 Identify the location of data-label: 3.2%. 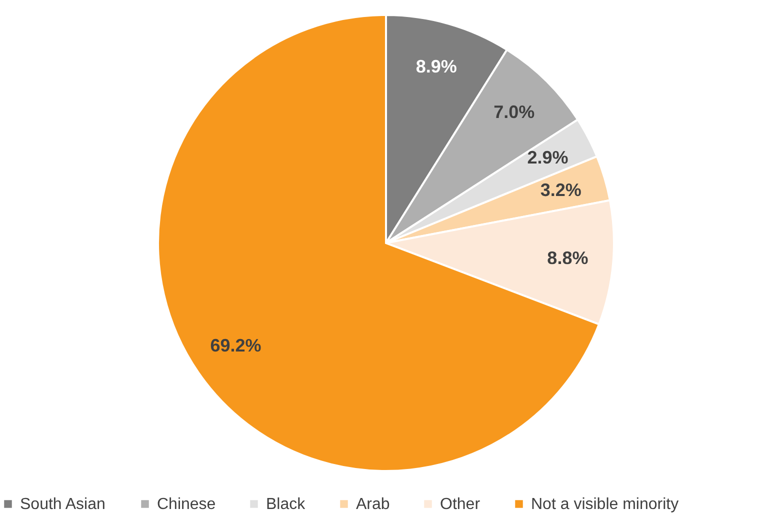
(561, 190).